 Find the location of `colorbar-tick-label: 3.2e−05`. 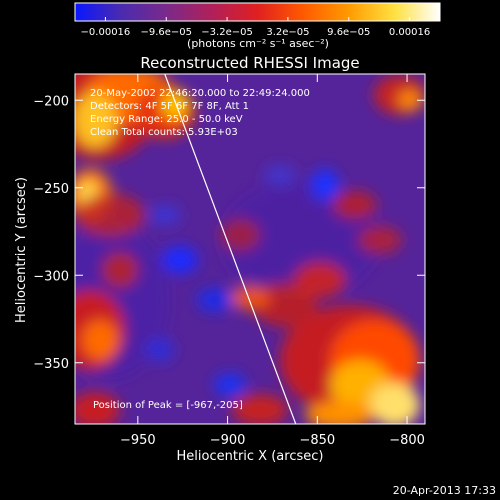

colorbar-tick-label: 3.2e−05 is located at coordinates (287, 32).